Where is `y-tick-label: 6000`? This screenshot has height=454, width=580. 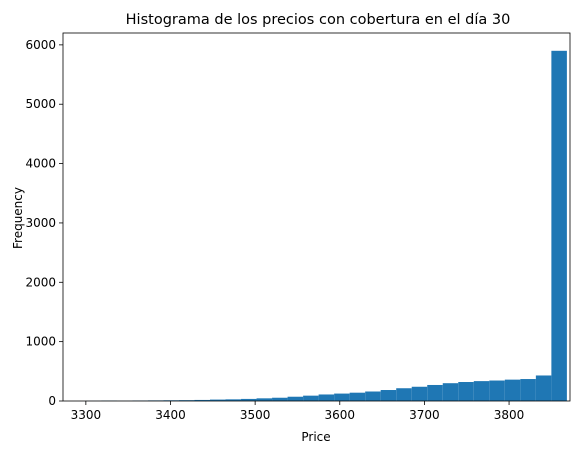 y-tick-label: 6000 is located at coordinates (40, 45).